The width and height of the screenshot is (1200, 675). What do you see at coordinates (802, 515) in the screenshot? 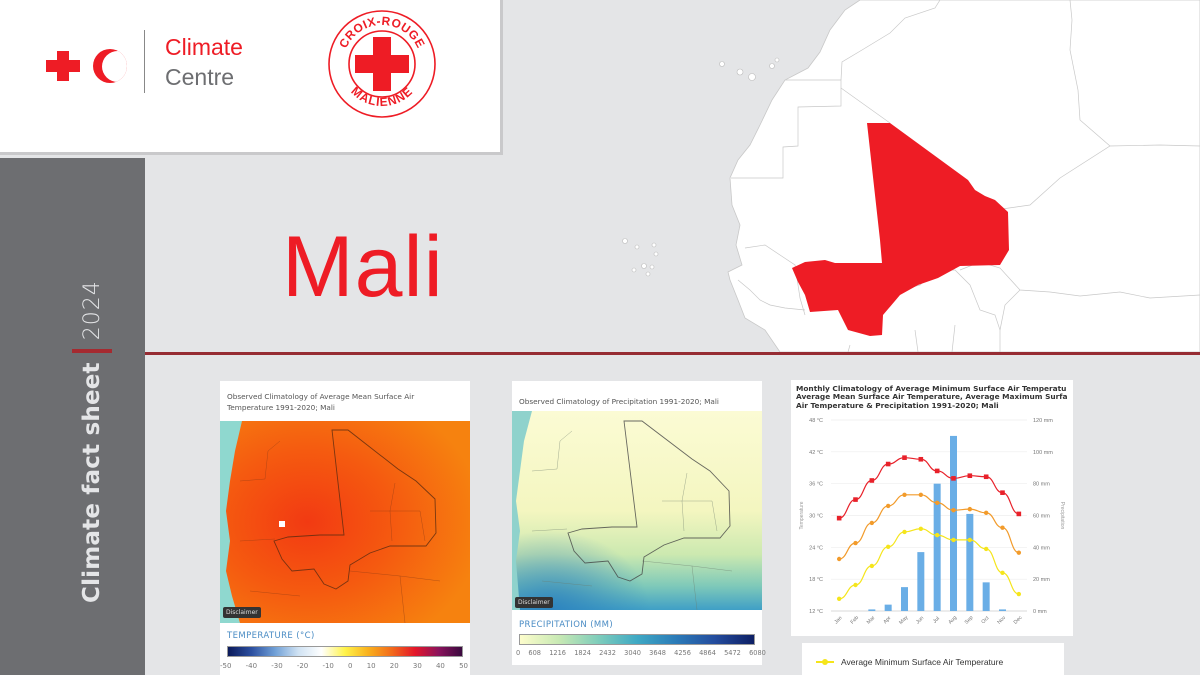
I see `svg-text: Temperature` at bounding box center [802, 515].